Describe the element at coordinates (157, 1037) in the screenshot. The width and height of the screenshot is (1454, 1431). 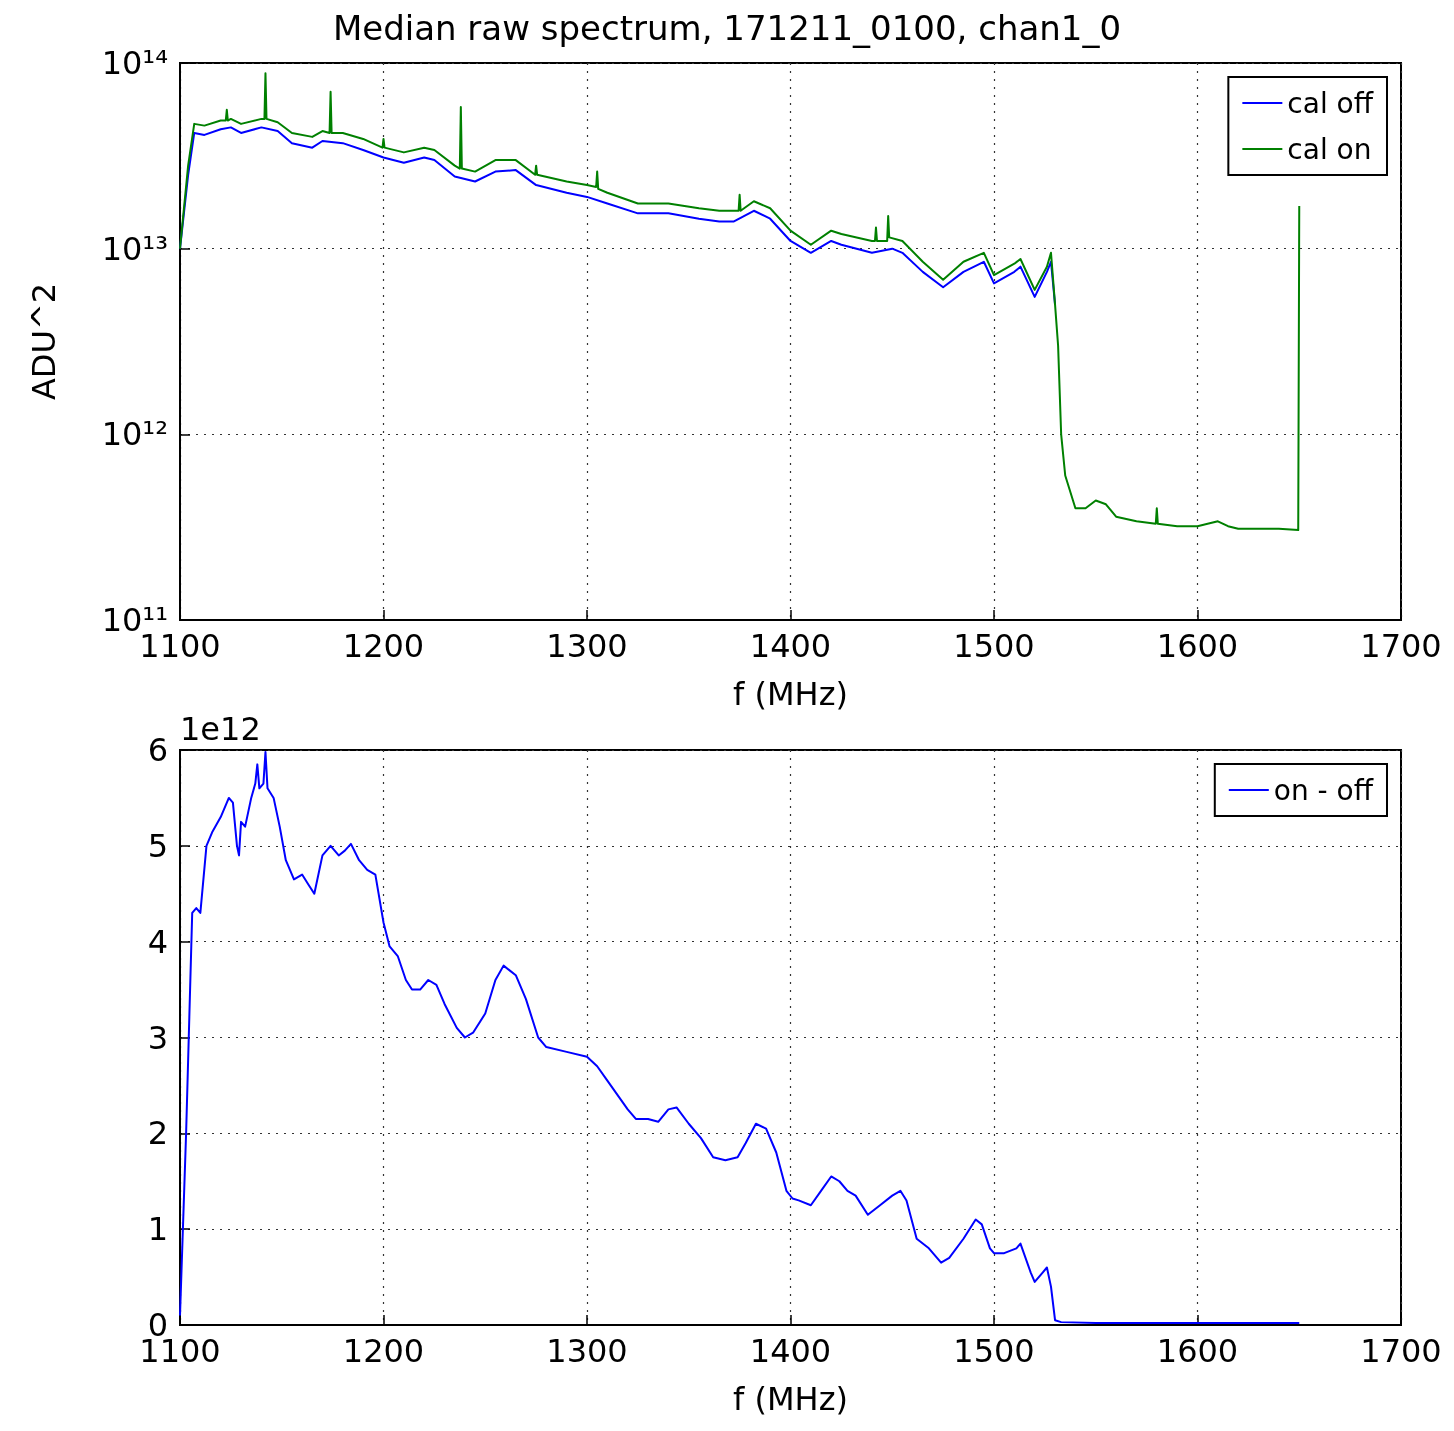
I see `y-tick-label: 3` at that location.